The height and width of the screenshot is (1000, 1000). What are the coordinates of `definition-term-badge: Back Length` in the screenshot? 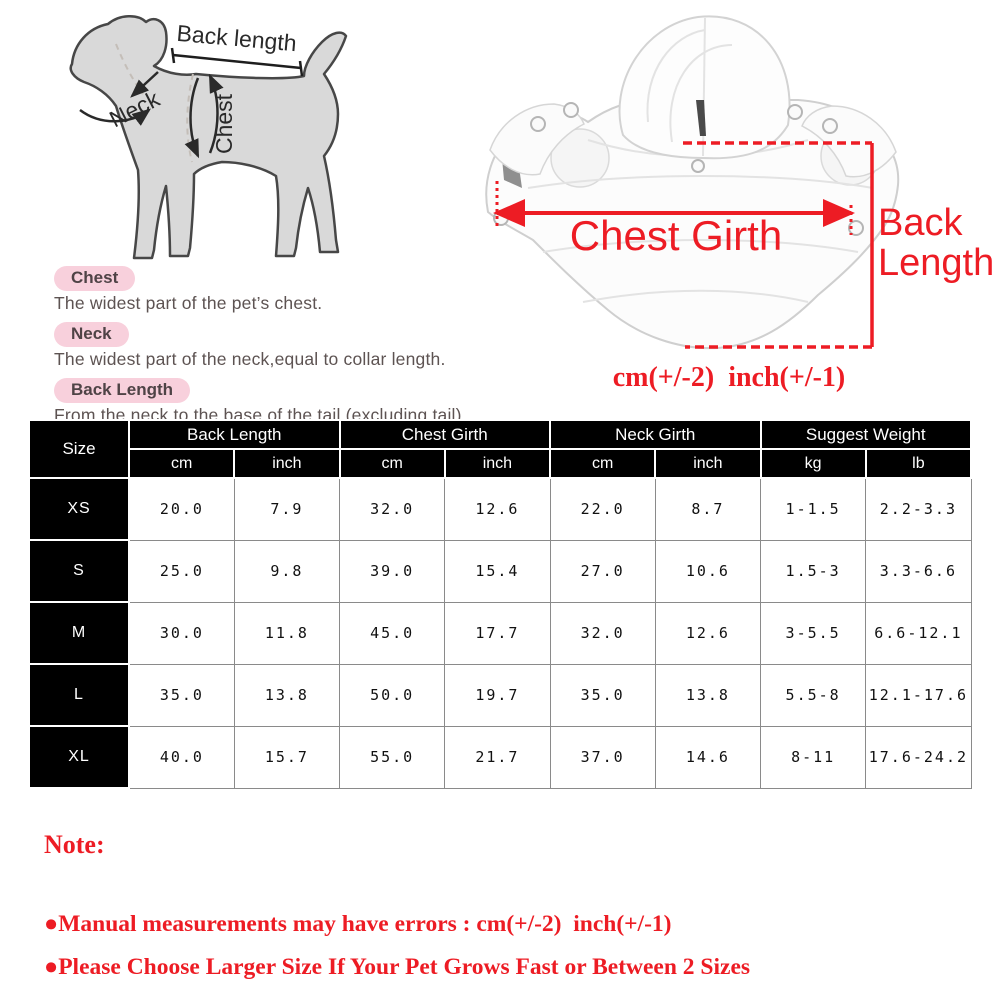 It's located at (122, 390).